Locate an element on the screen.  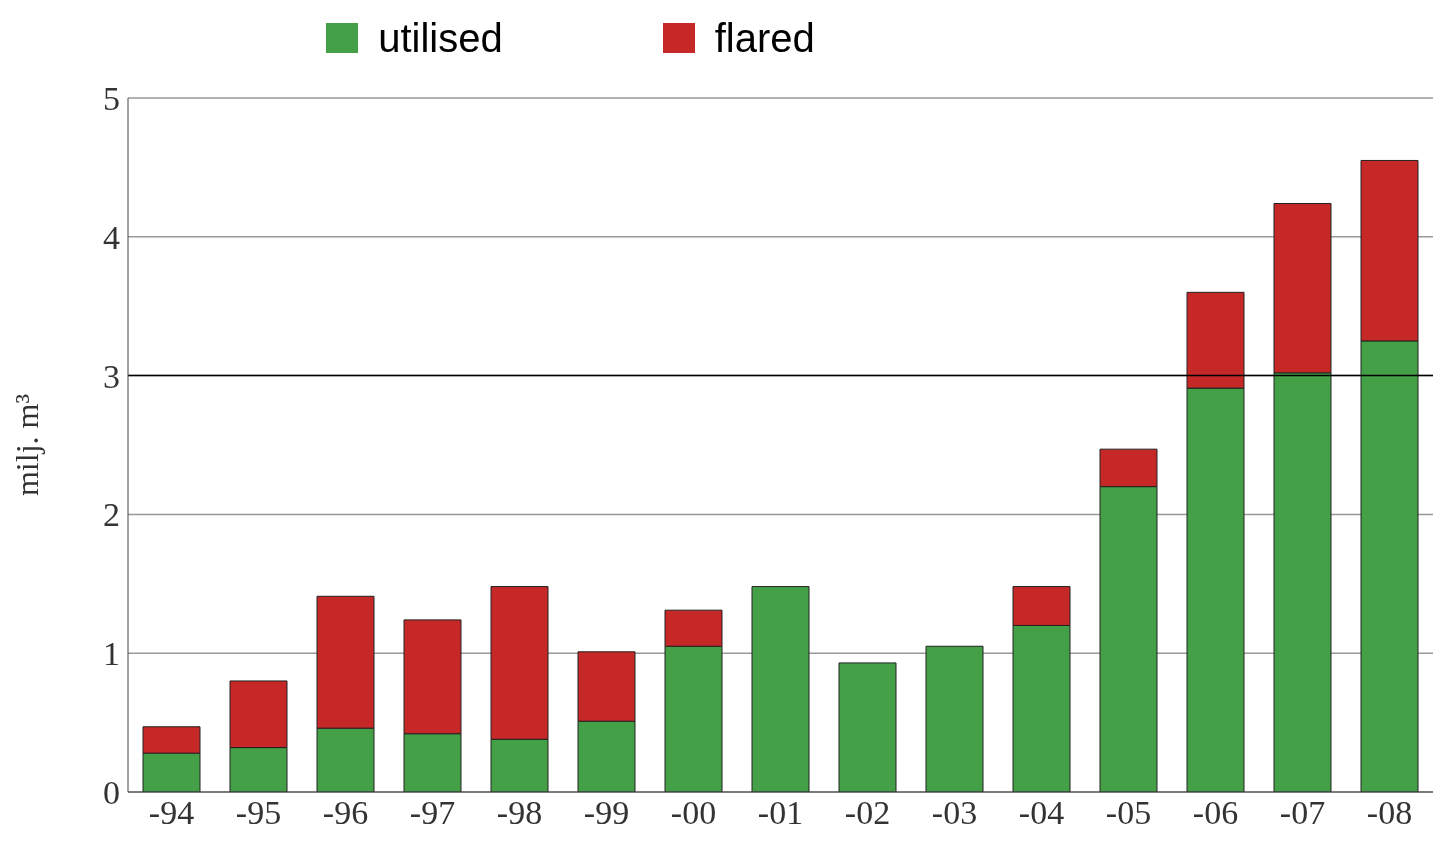
legend-label: utilised is located at coordinates (440, 38).